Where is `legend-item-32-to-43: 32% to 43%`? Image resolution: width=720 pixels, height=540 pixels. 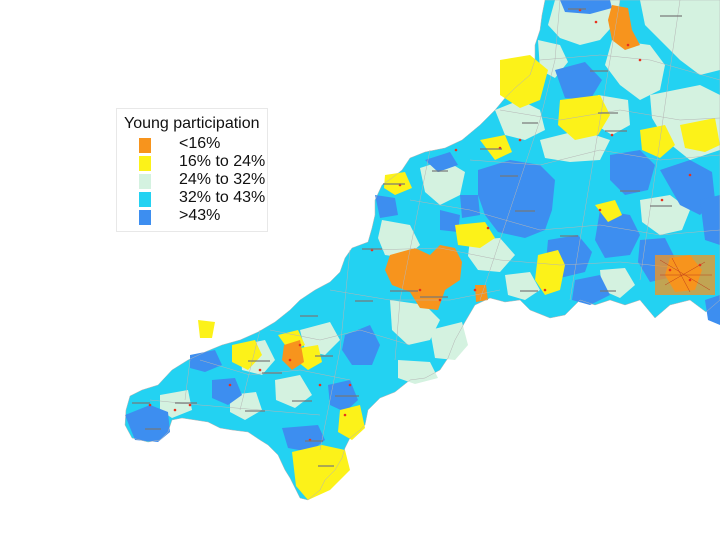
legend-item-32-to-43: 32% to 43% is located at coordinates (204, 198).